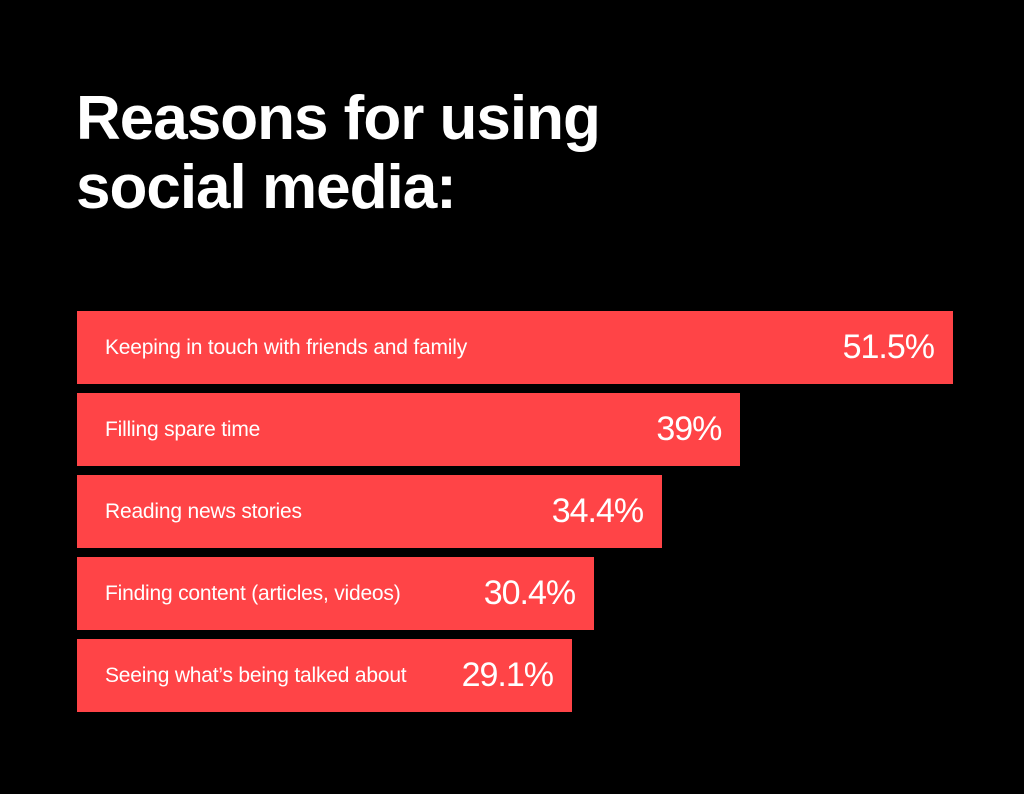  Describe the element at coordinates (338, 118) in the screenshot. I see `chart-title-line-1: Reasons for using` at that location.